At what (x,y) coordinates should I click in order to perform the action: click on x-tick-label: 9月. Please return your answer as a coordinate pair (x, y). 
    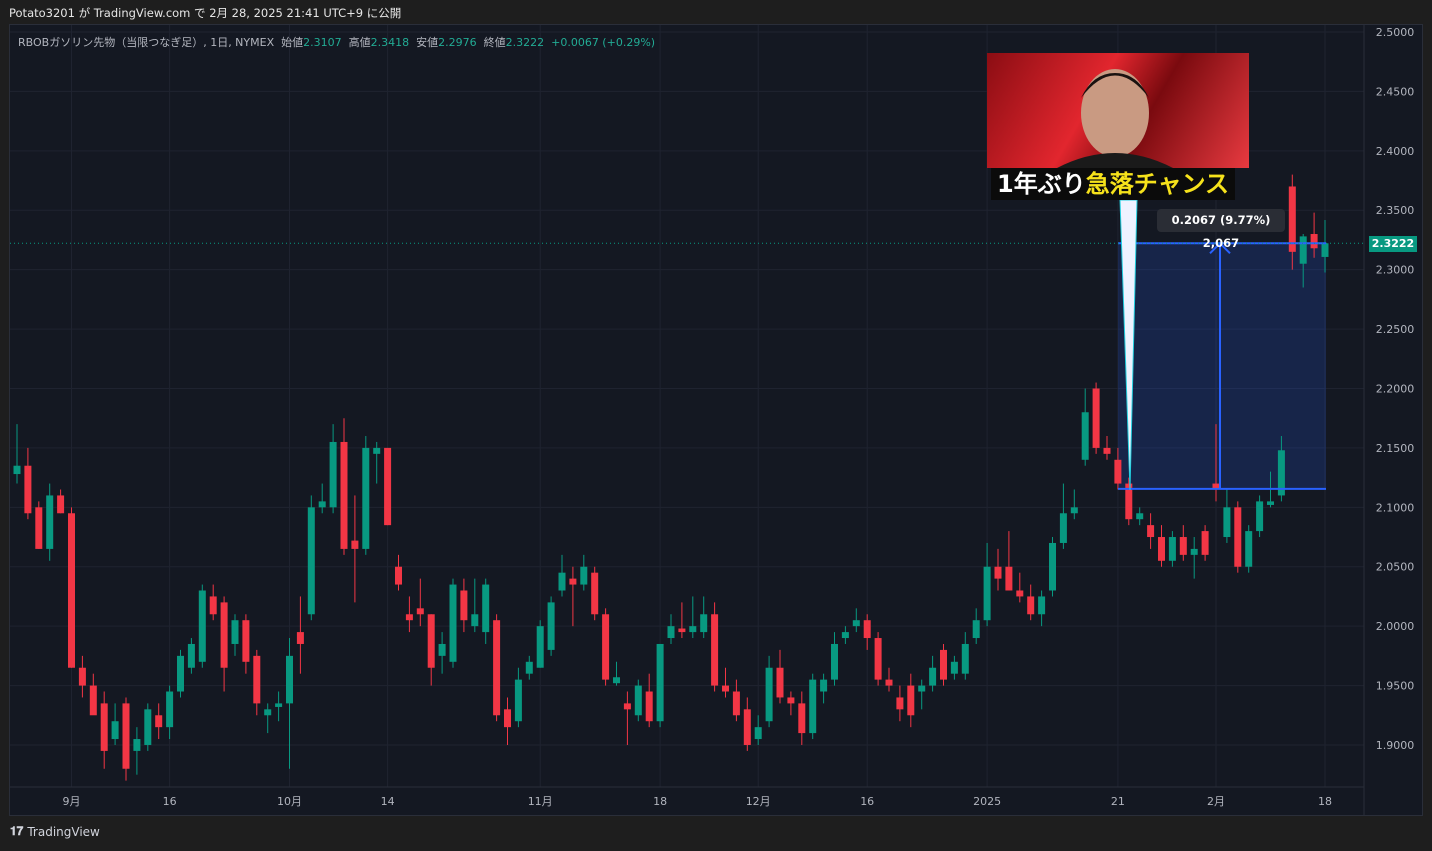
    Looking at the image, I should click on (72, 801).